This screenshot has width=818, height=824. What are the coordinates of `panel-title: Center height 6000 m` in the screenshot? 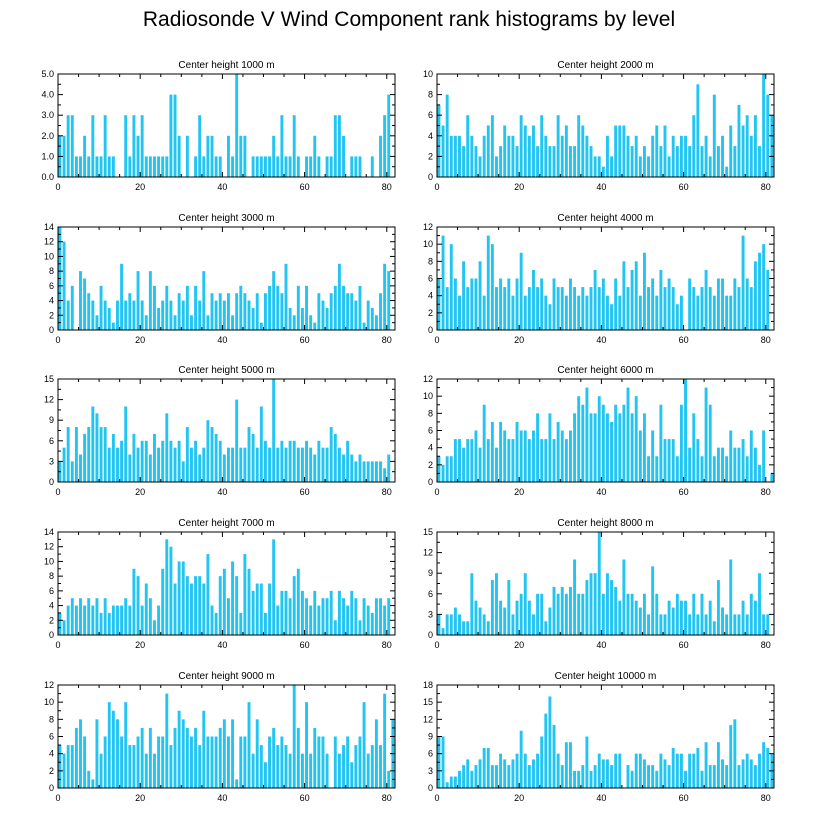 It's located at (605, 370).